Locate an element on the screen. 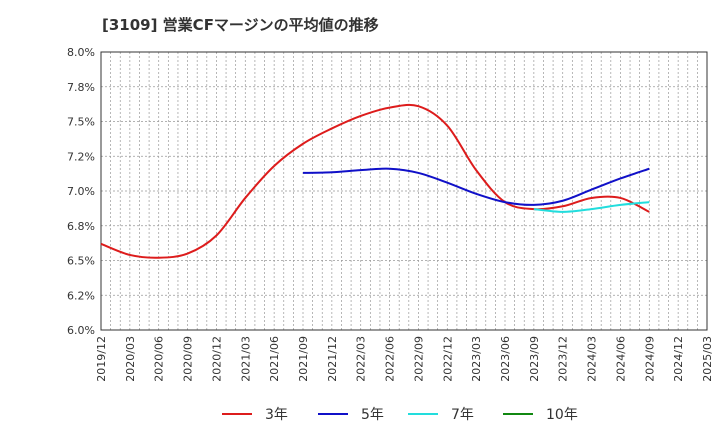 The width and height of the screenshot is (720, 440). x-tick-label: 2019/12 is located at coordinates (101, 359).